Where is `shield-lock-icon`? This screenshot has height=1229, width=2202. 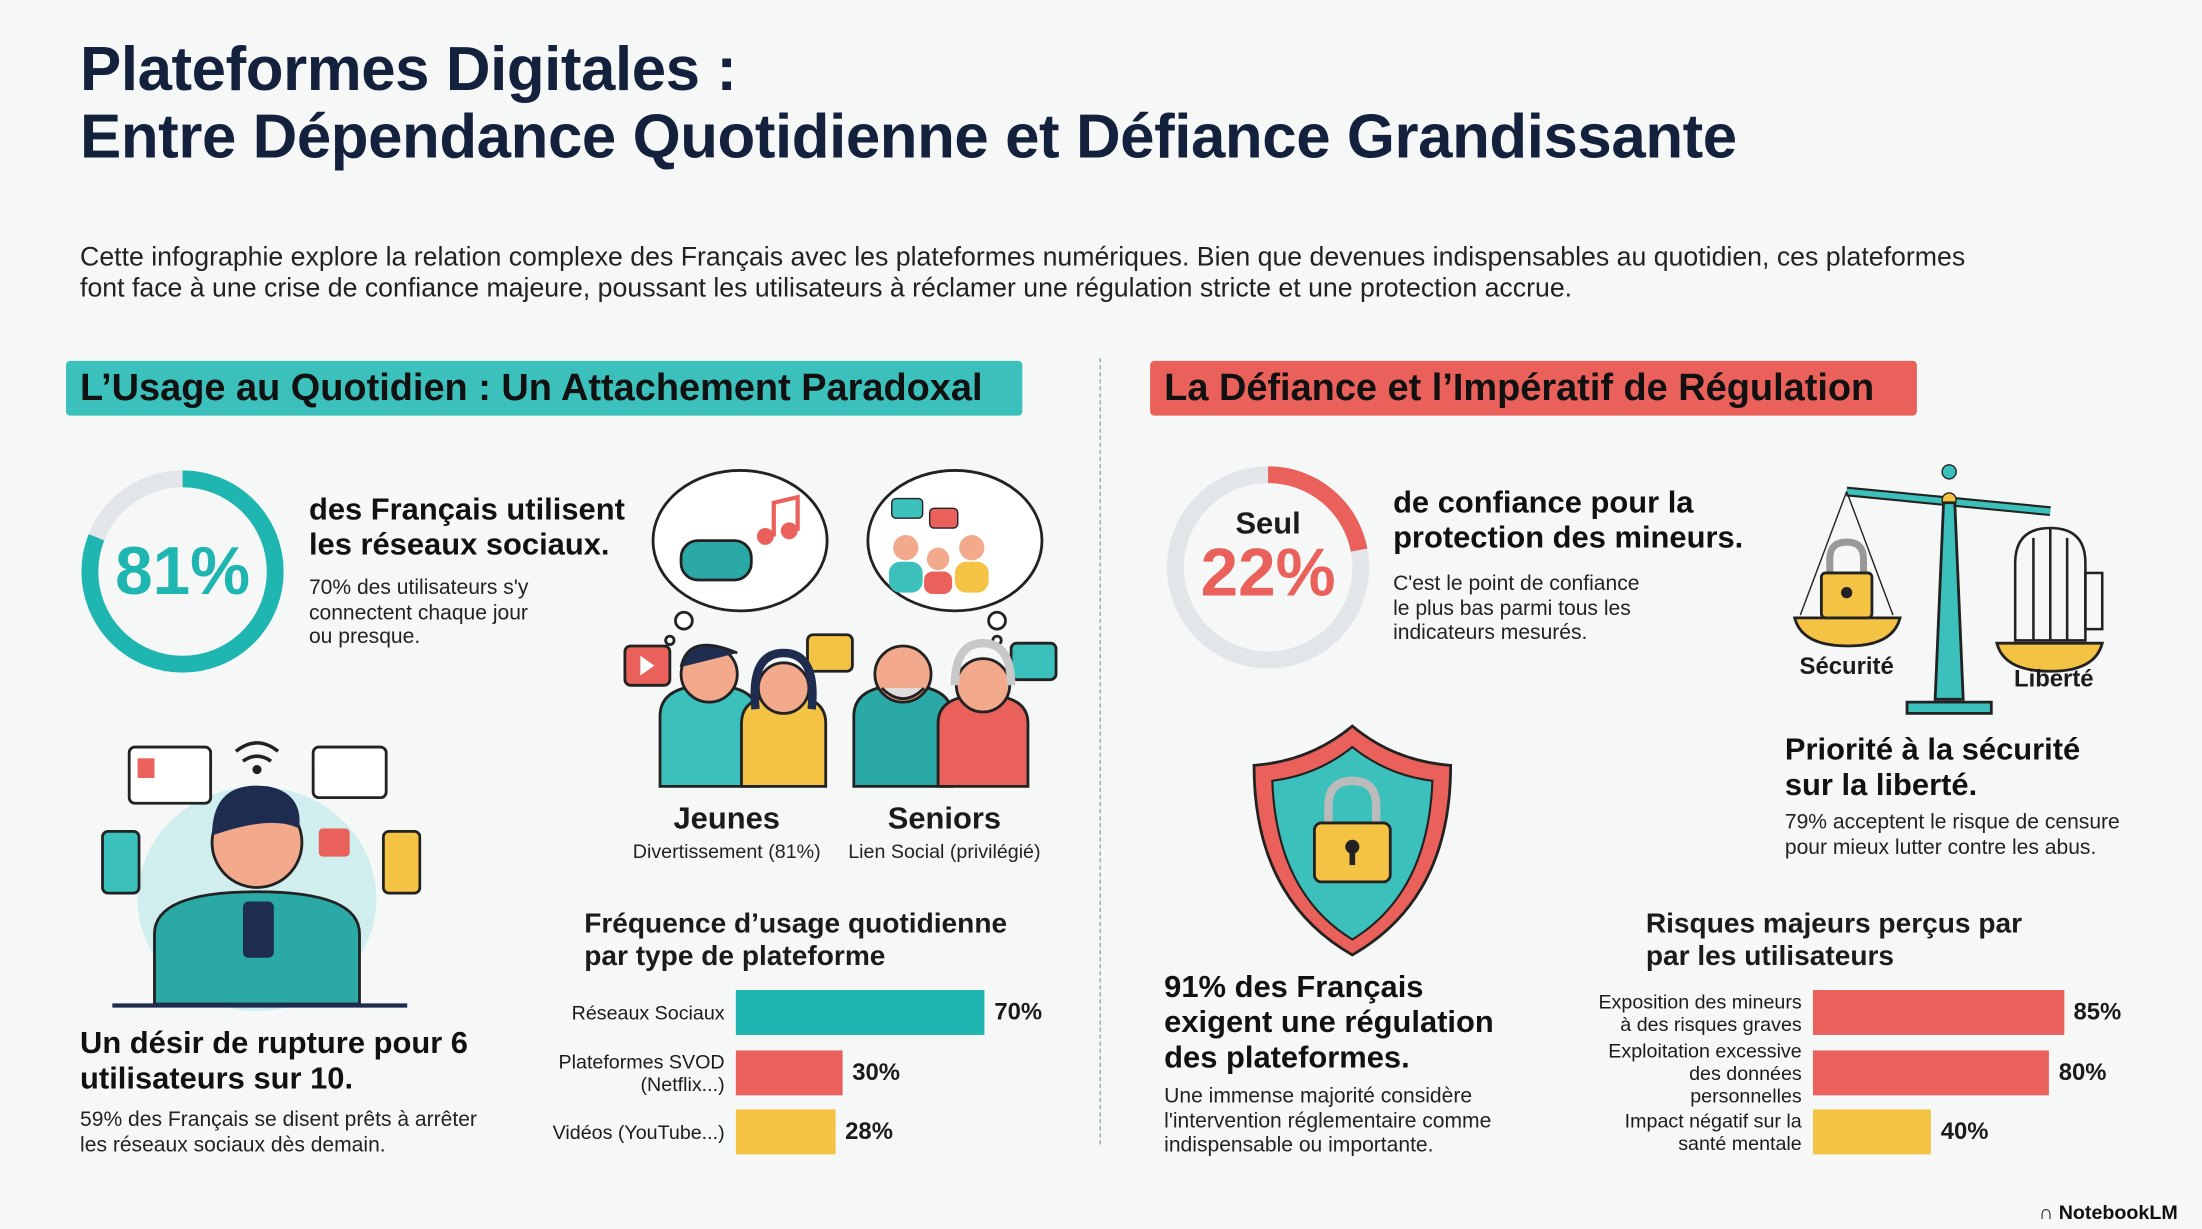 shield-lock-icon is located at coordinates (1352, 840).